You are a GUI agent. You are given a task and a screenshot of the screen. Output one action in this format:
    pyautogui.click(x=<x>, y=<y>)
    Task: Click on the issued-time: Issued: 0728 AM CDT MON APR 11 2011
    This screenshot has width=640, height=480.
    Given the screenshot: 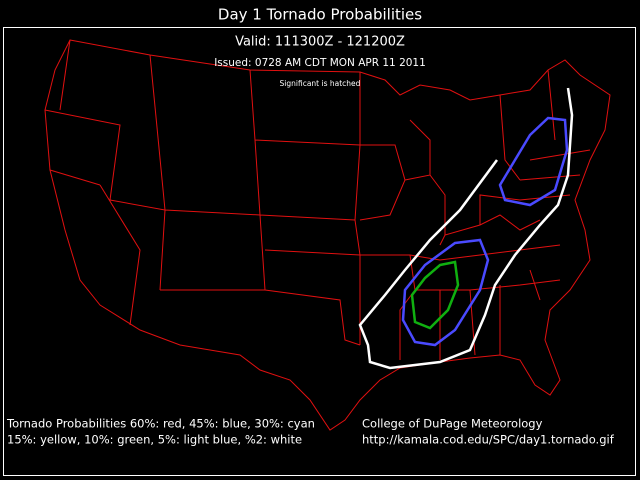 What is the action you would take?
    pyautogui.click(x=320, y=63)
    